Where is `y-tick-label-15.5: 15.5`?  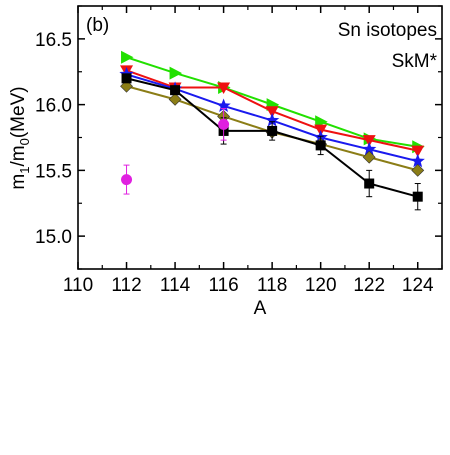
y-tick-label-15.5: 15.5 is located at coordinates (53, 171).